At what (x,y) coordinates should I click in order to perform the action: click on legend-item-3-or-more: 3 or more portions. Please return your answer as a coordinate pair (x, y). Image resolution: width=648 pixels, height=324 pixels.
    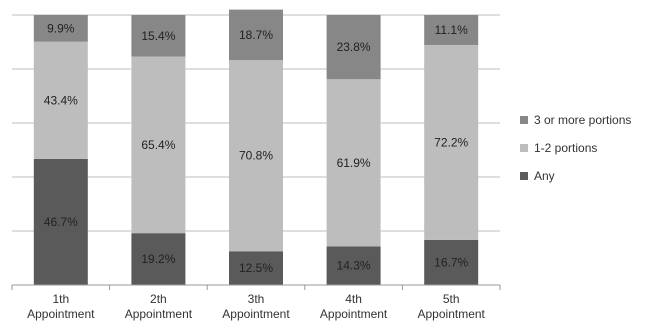
    Looking at the image, I should click on (575, 120).